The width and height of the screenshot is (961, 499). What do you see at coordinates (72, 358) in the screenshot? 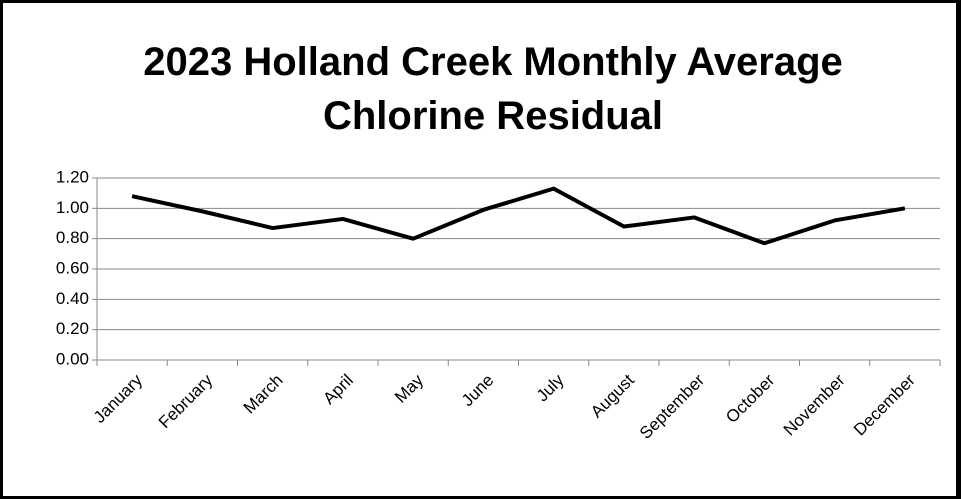
I see `y-tick-label: 0.00` at bounding box center [72, 358].